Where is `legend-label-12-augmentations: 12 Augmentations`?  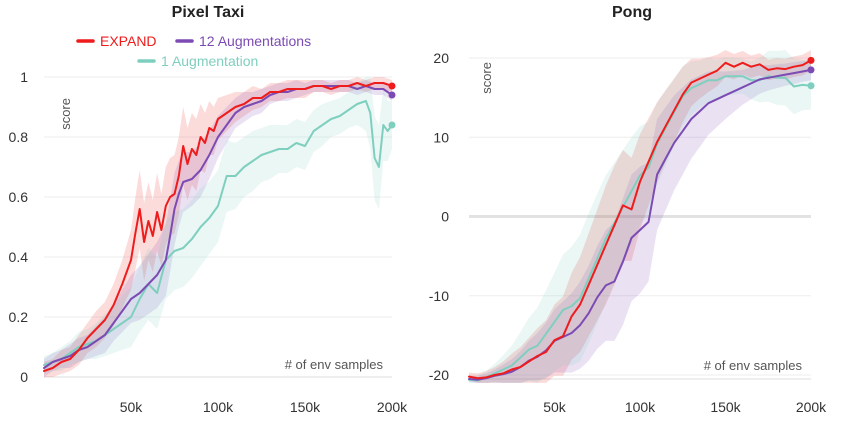 legend-label-12-augmentations: 12 Augmentations is located at coordinates (255, 41).